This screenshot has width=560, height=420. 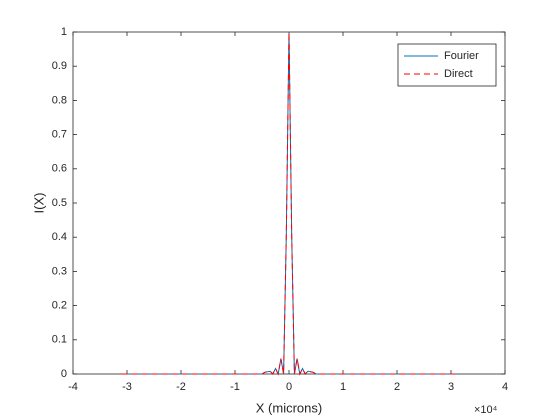 What do you see at coordinates (289, 387) in the screenshot?
I see `x-tick-label: 0` at bounding box center [289, 387].